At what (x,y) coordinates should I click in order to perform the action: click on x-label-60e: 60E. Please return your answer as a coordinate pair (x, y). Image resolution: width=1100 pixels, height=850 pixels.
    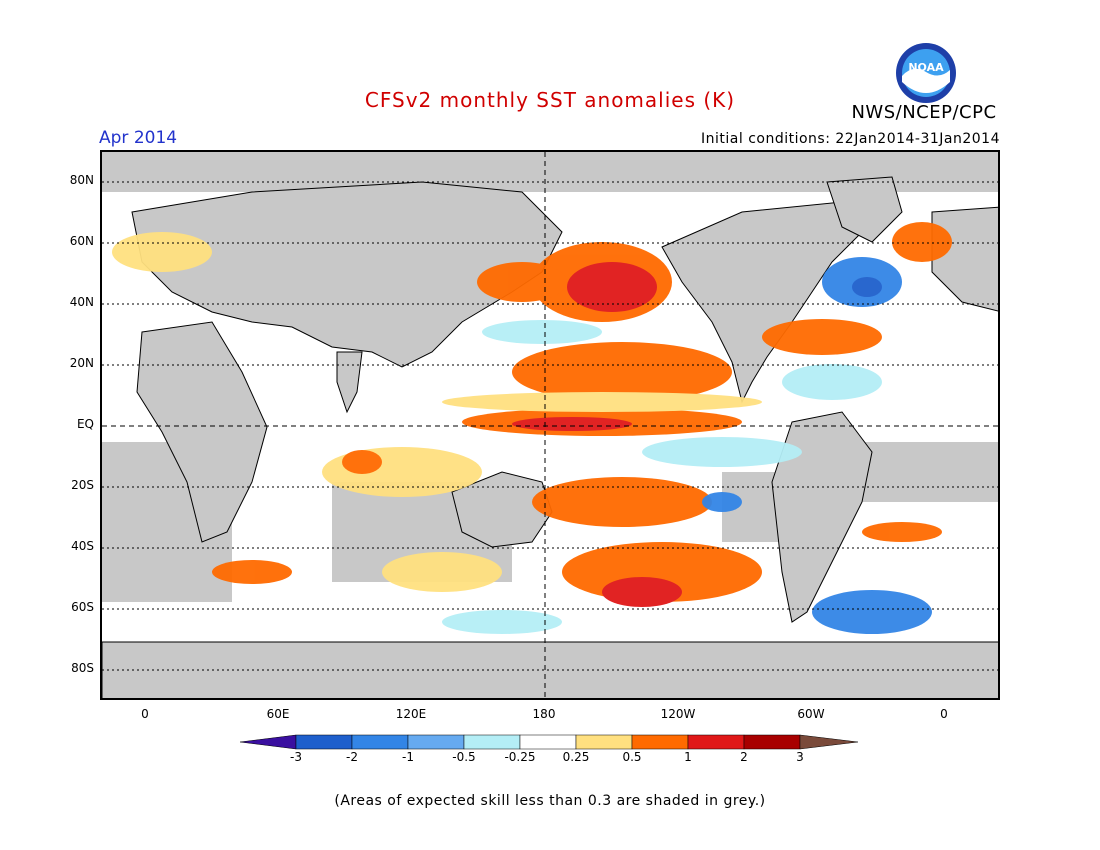
    Looking at the image, I should click on (278, 714).